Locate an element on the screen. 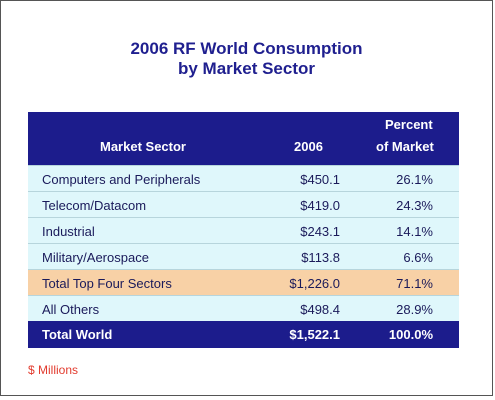 This screenshot has height=400, width=495. row-sector: Industrial is located at coordinates (68, 231).